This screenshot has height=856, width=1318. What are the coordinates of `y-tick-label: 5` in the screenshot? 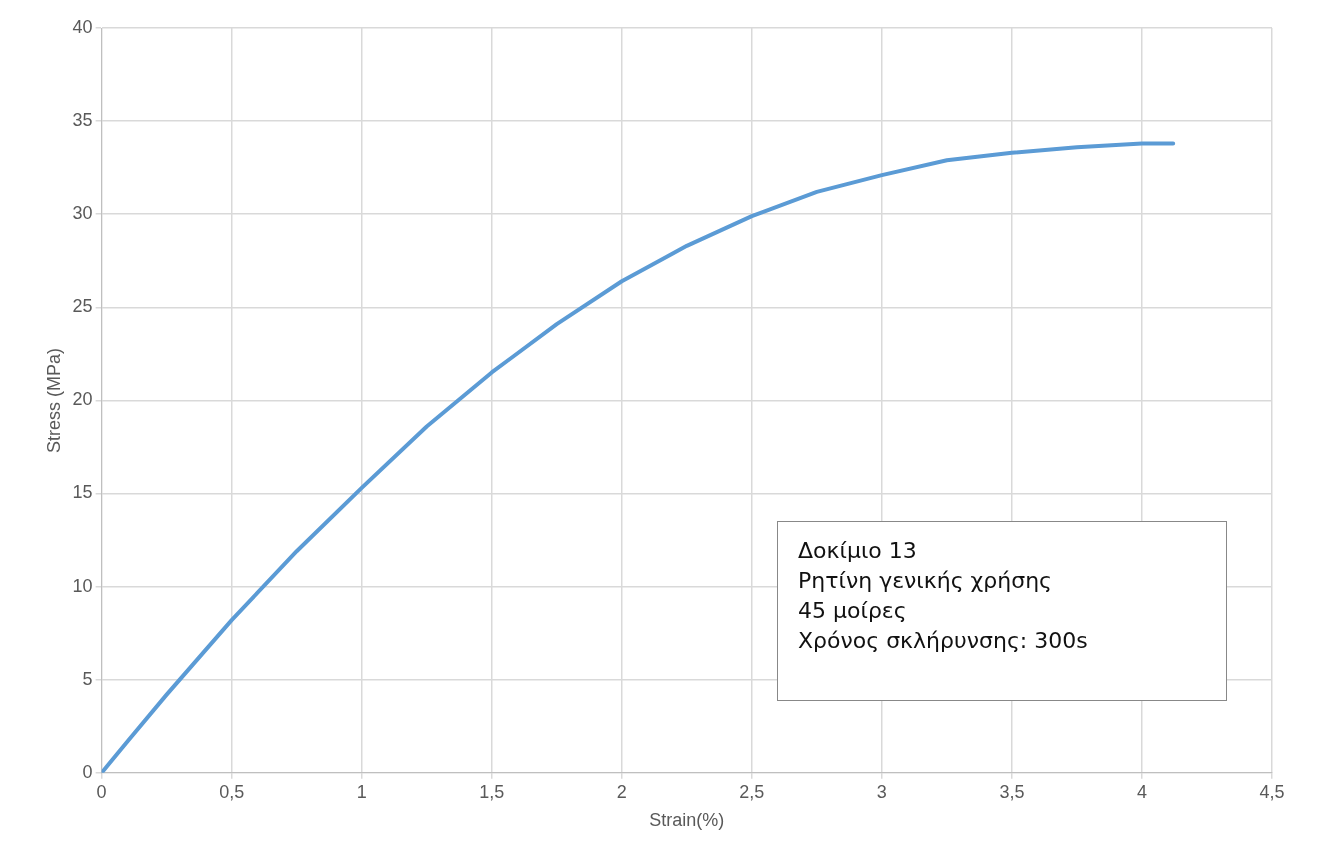 It's located at (87, 678).